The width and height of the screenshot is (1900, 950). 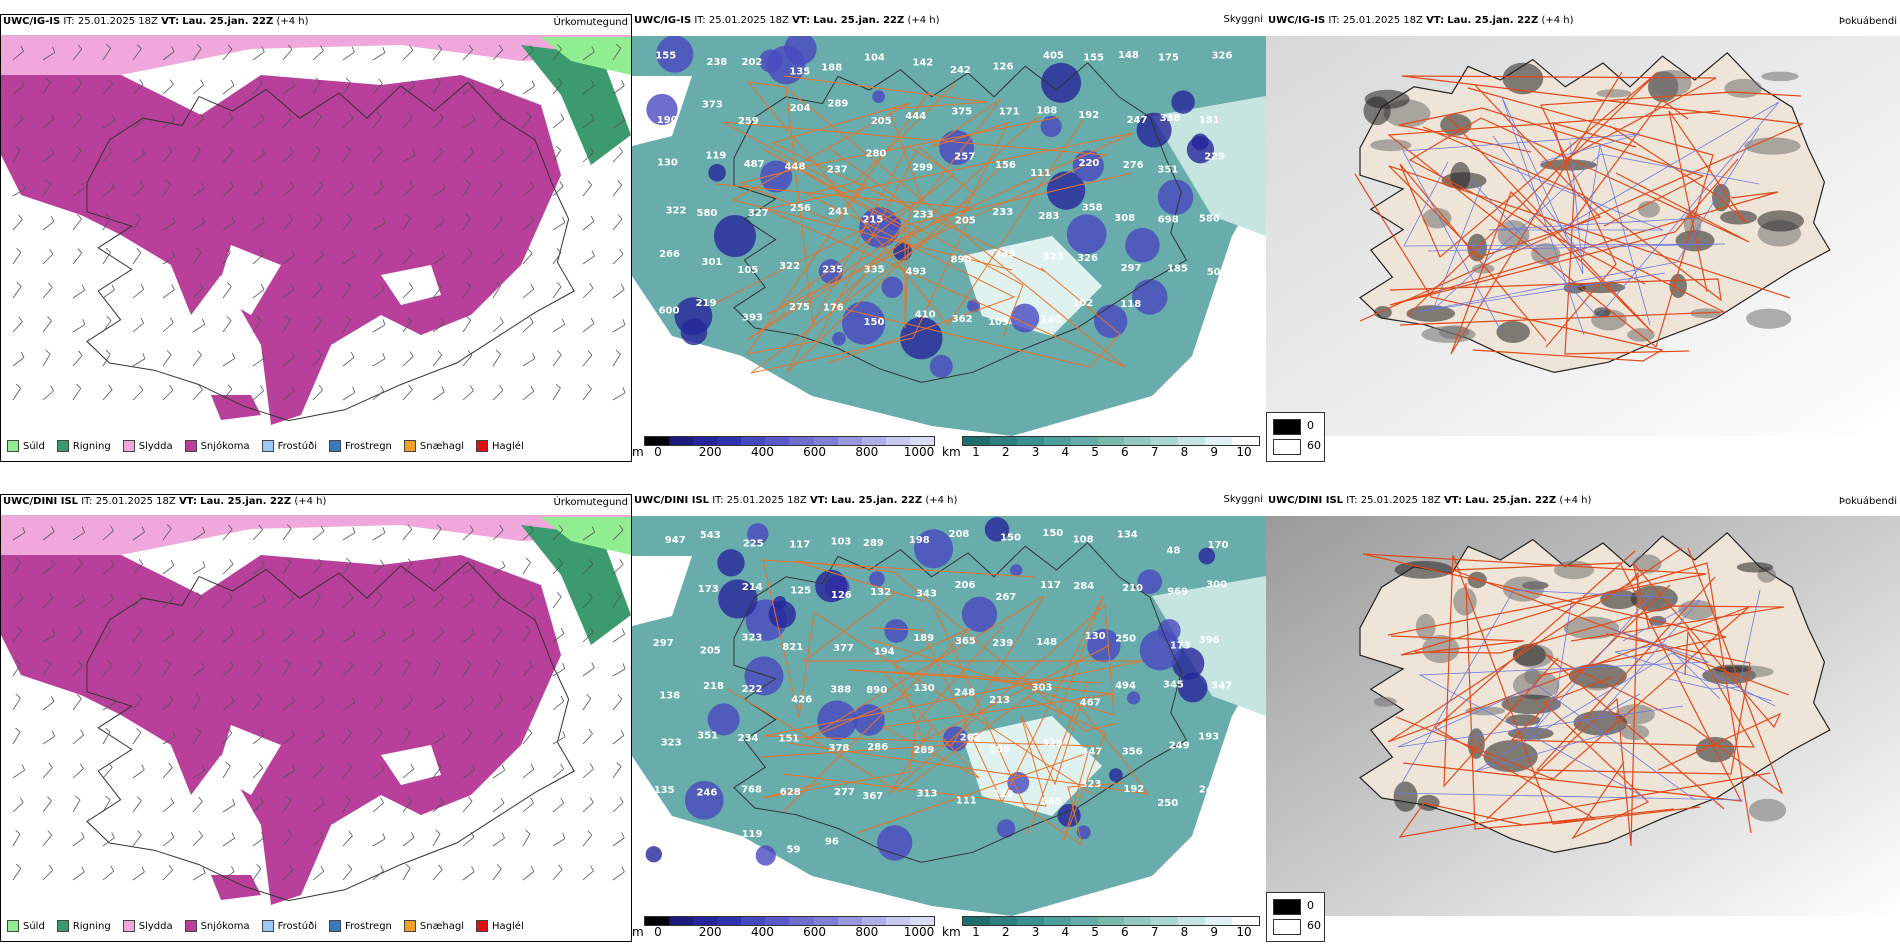 I want to click on road-network, so click(x=924, y=224).